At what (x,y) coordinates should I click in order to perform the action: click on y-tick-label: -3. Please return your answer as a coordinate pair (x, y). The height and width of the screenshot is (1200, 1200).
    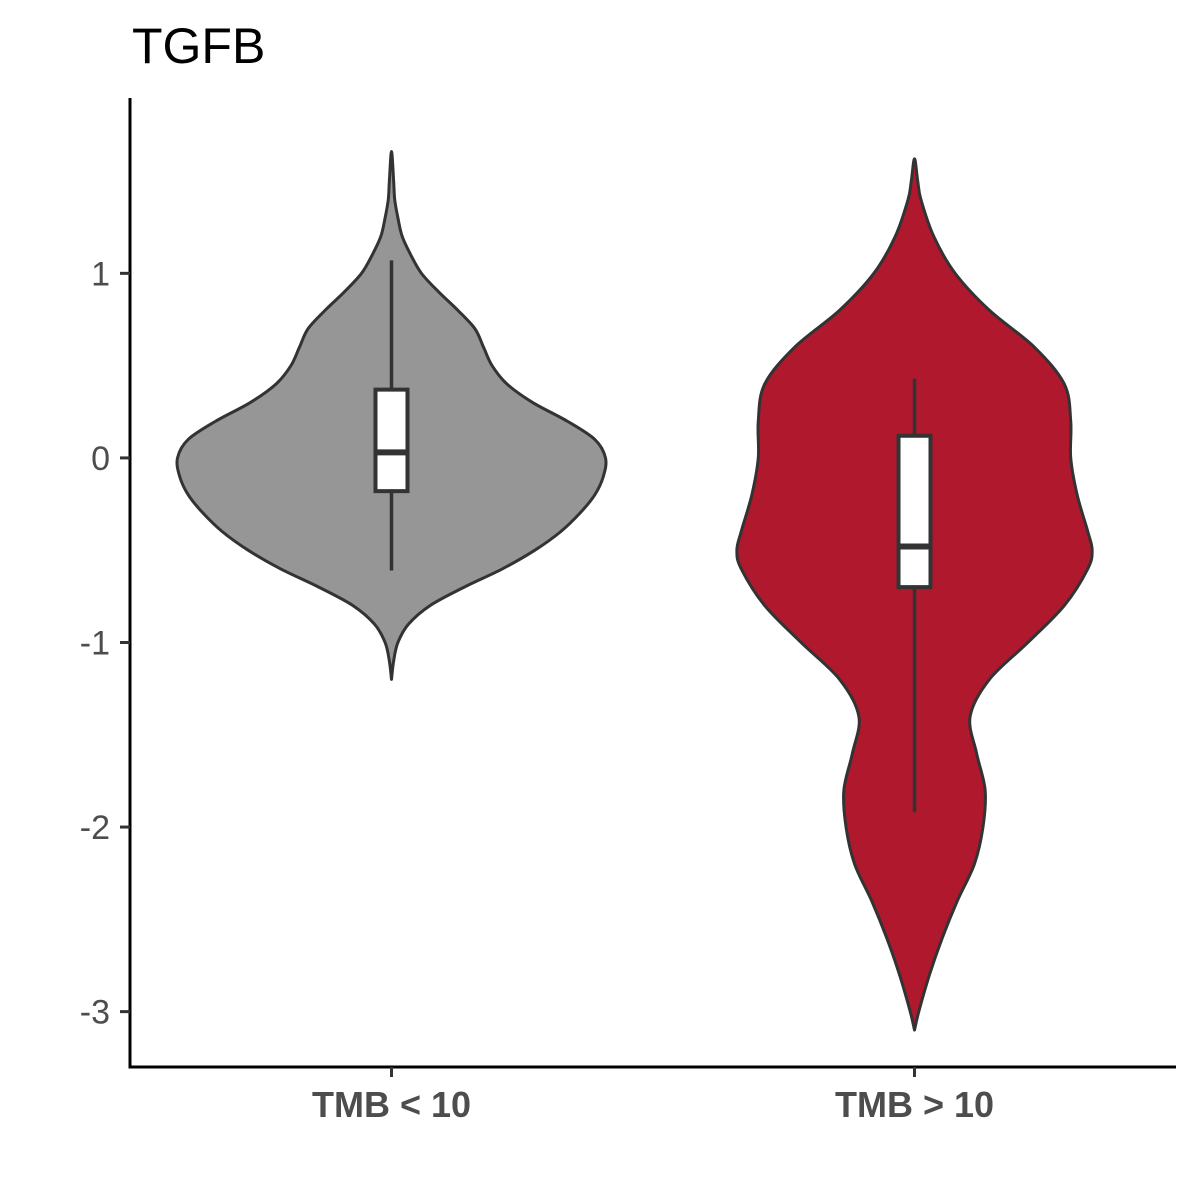
    Looking at the image, I should click on (95, 1013).